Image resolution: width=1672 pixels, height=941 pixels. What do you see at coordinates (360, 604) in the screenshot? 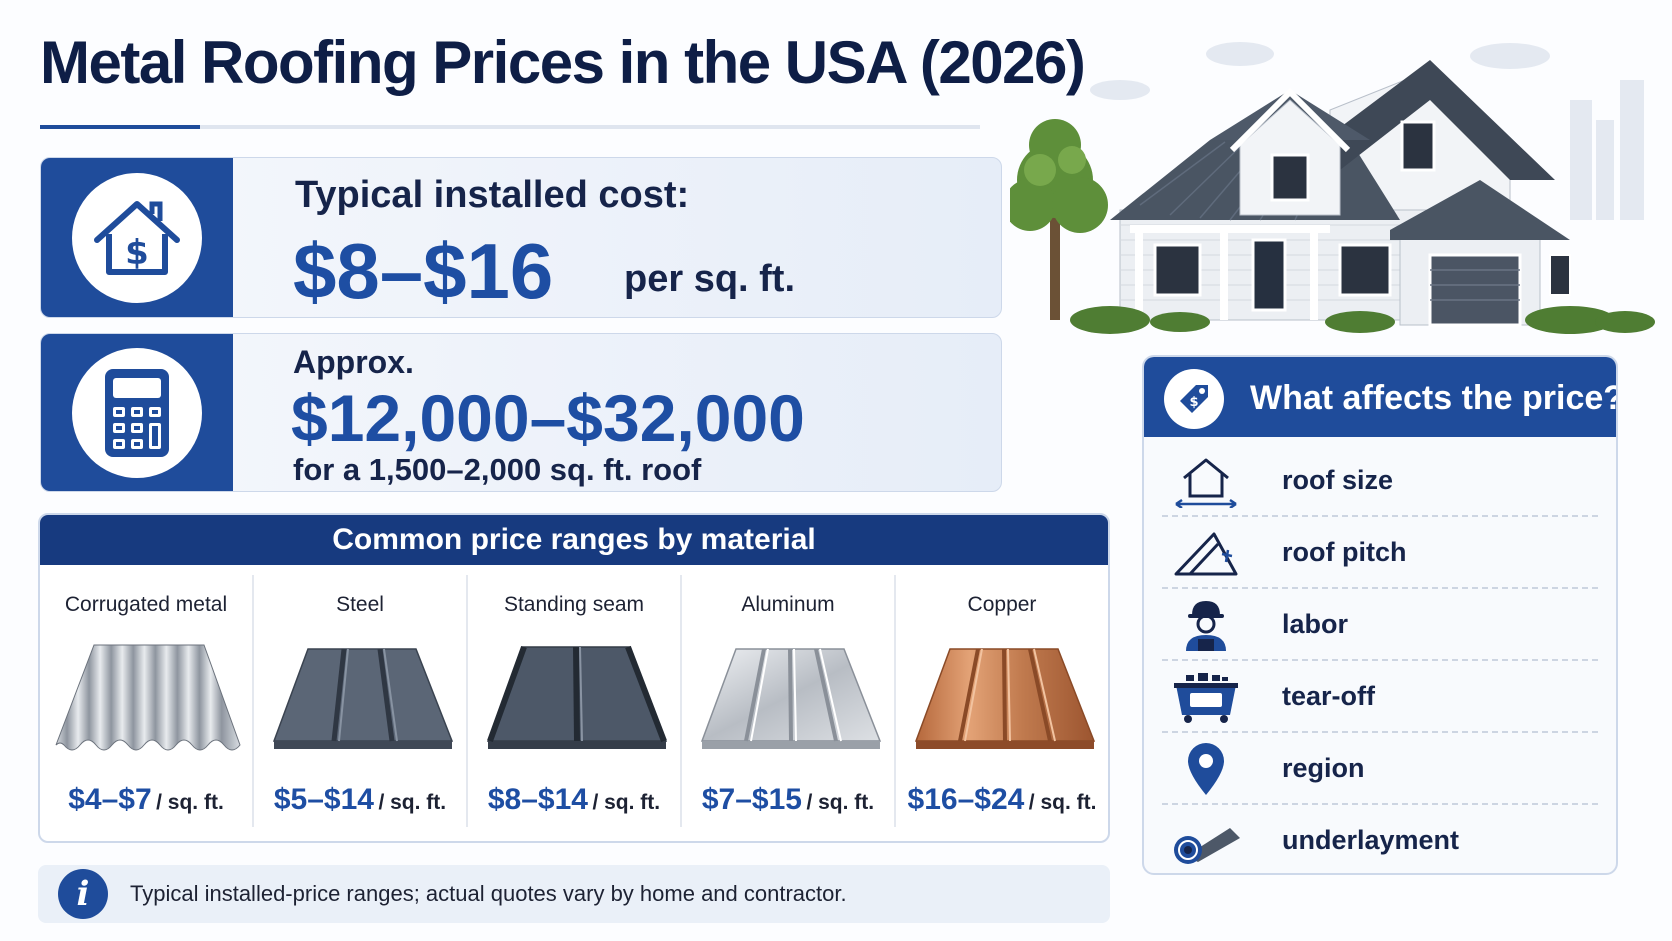
I see `material-name: Steel` at bounding box center [360, 604].